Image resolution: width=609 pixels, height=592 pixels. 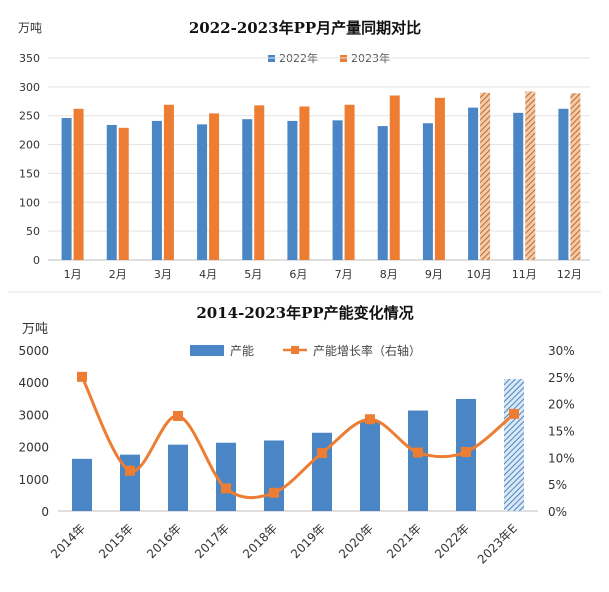 I want to click on chart2-ytick-label-right: 20%, so click(x=561, y=405).